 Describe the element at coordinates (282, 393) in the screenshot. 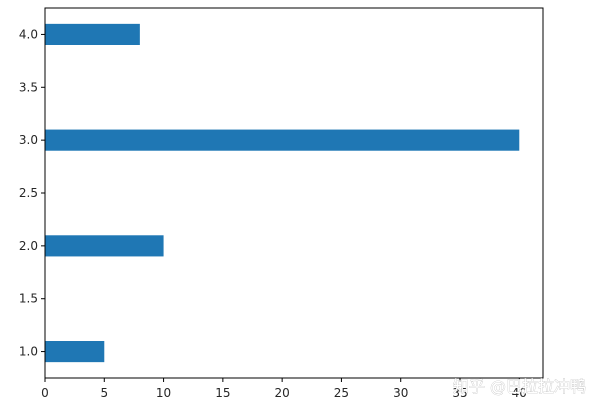

I see `x-tick-label-4: 20` at that location.